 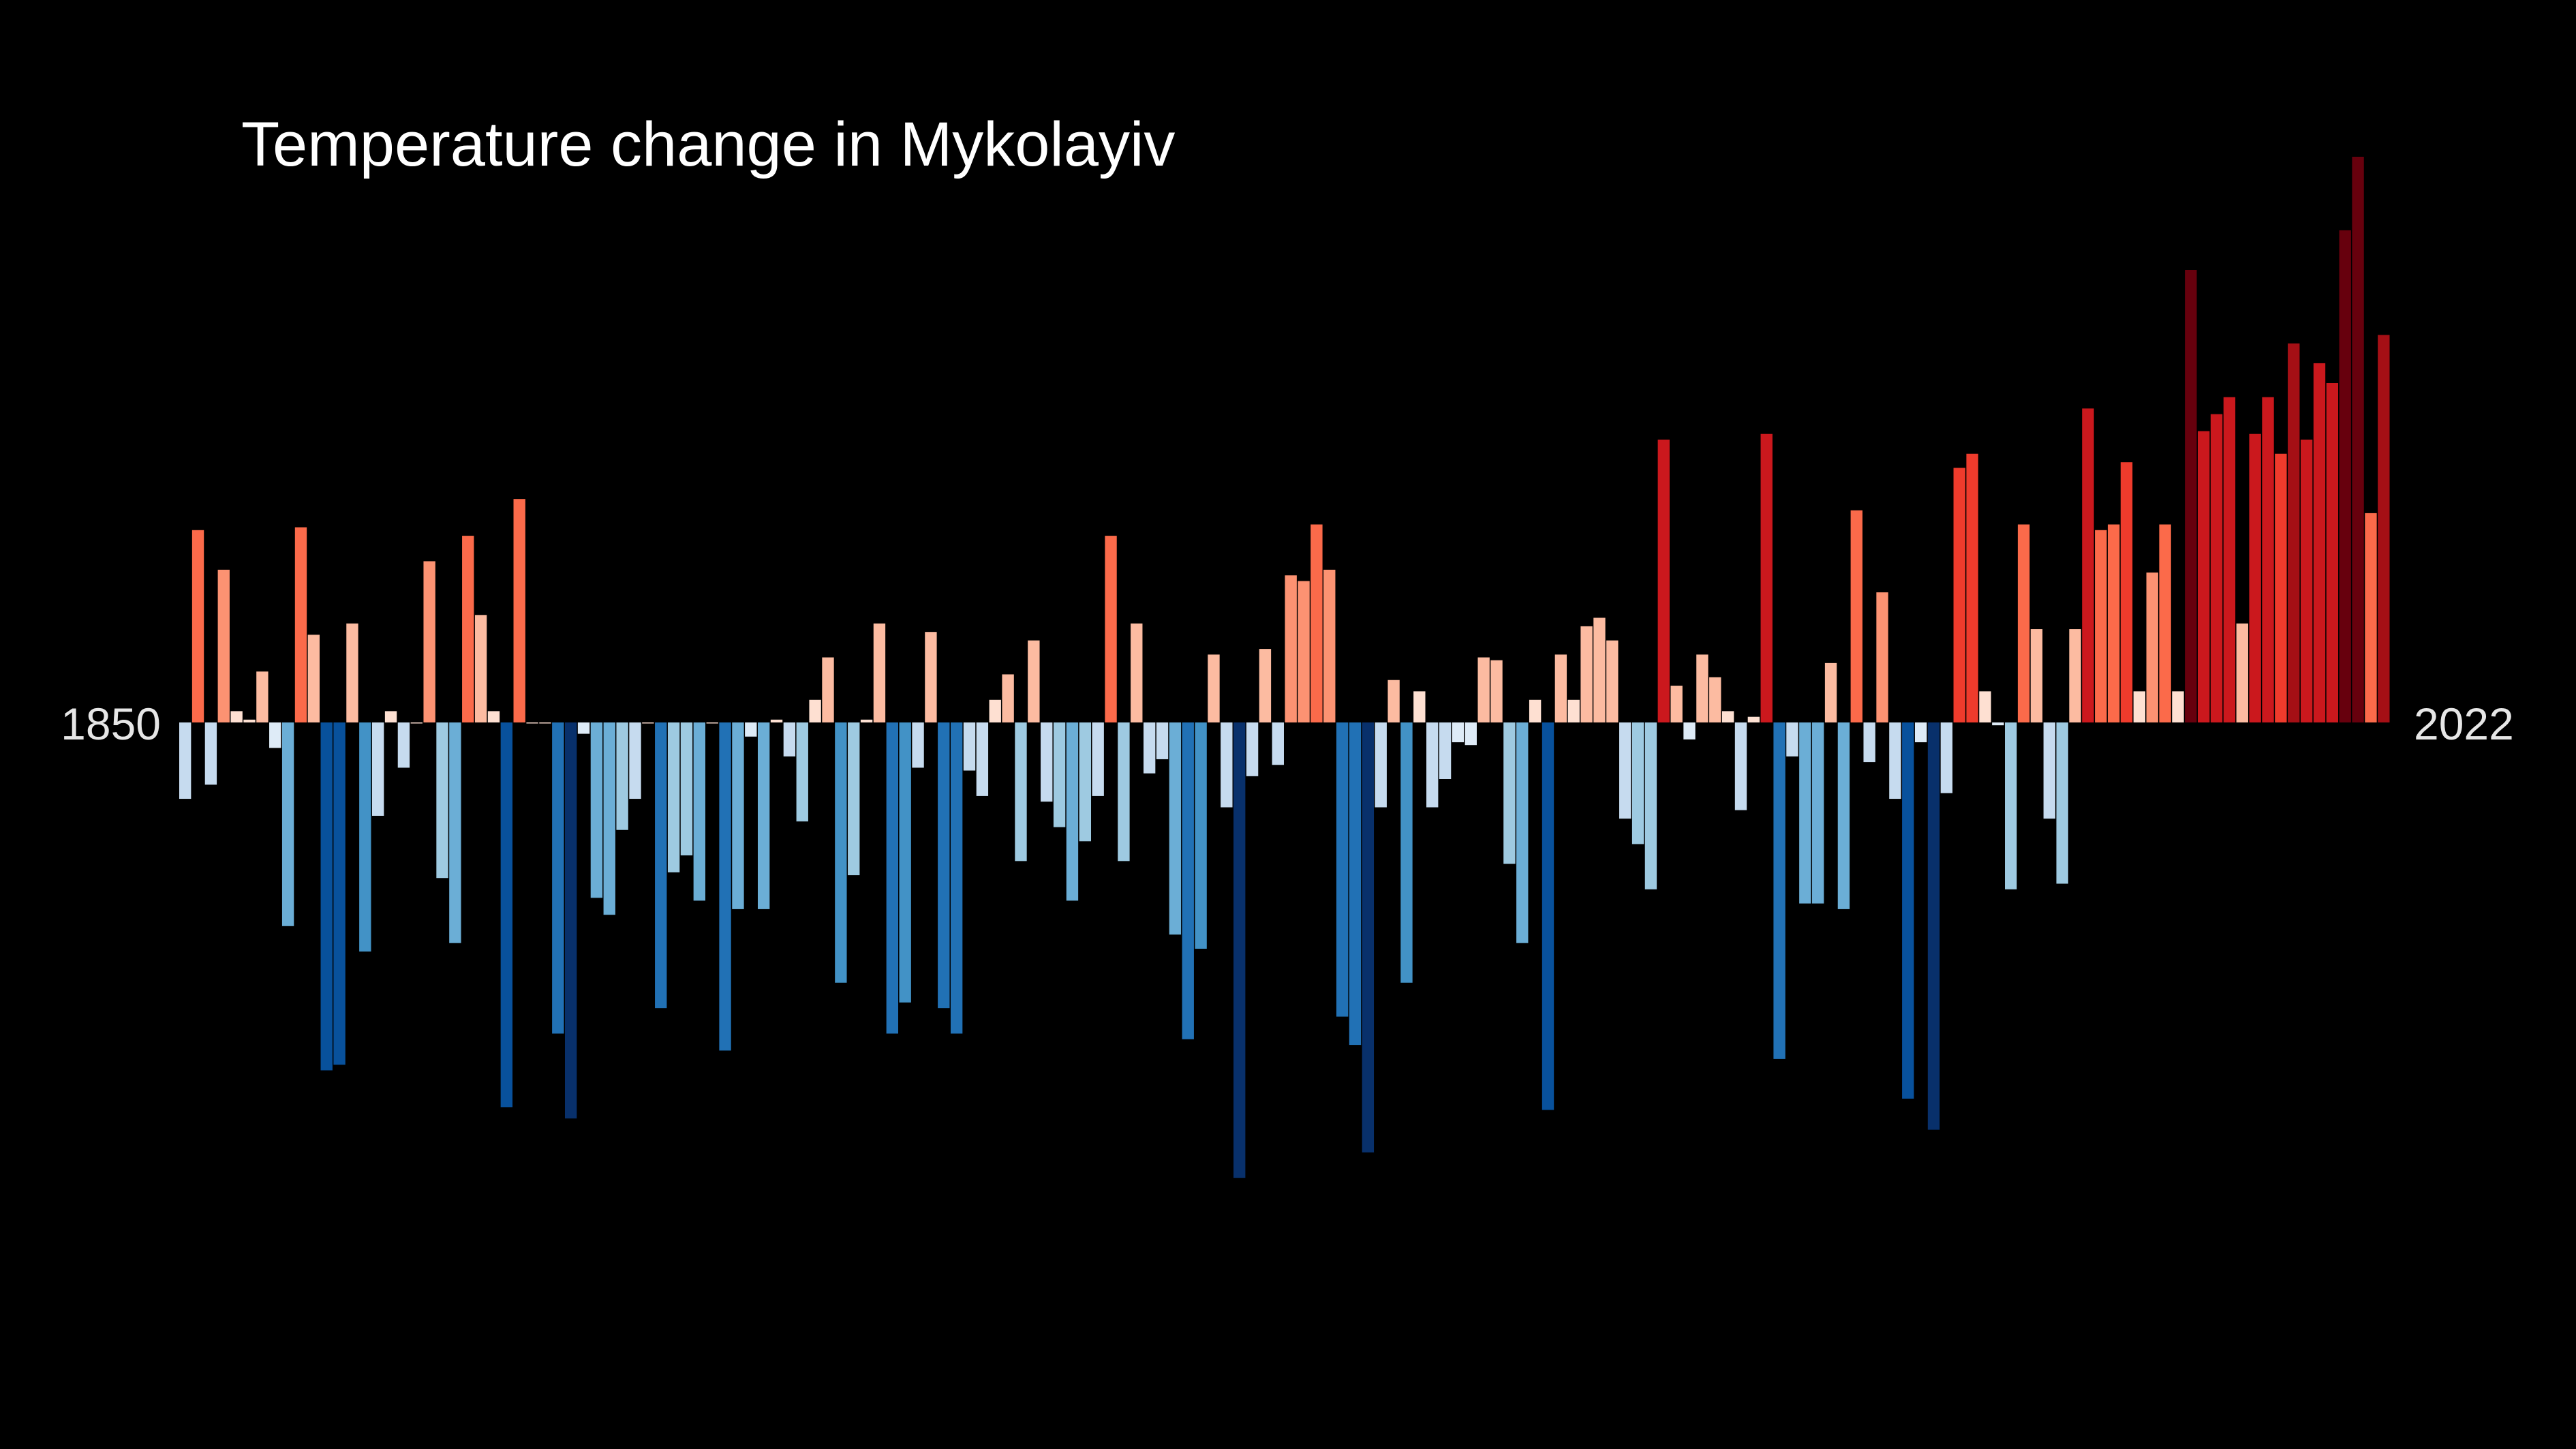 What do you see at coordinates (982, 759) in the screenshot?
I see `bar-year-1912` at bounding box center [982, 759].